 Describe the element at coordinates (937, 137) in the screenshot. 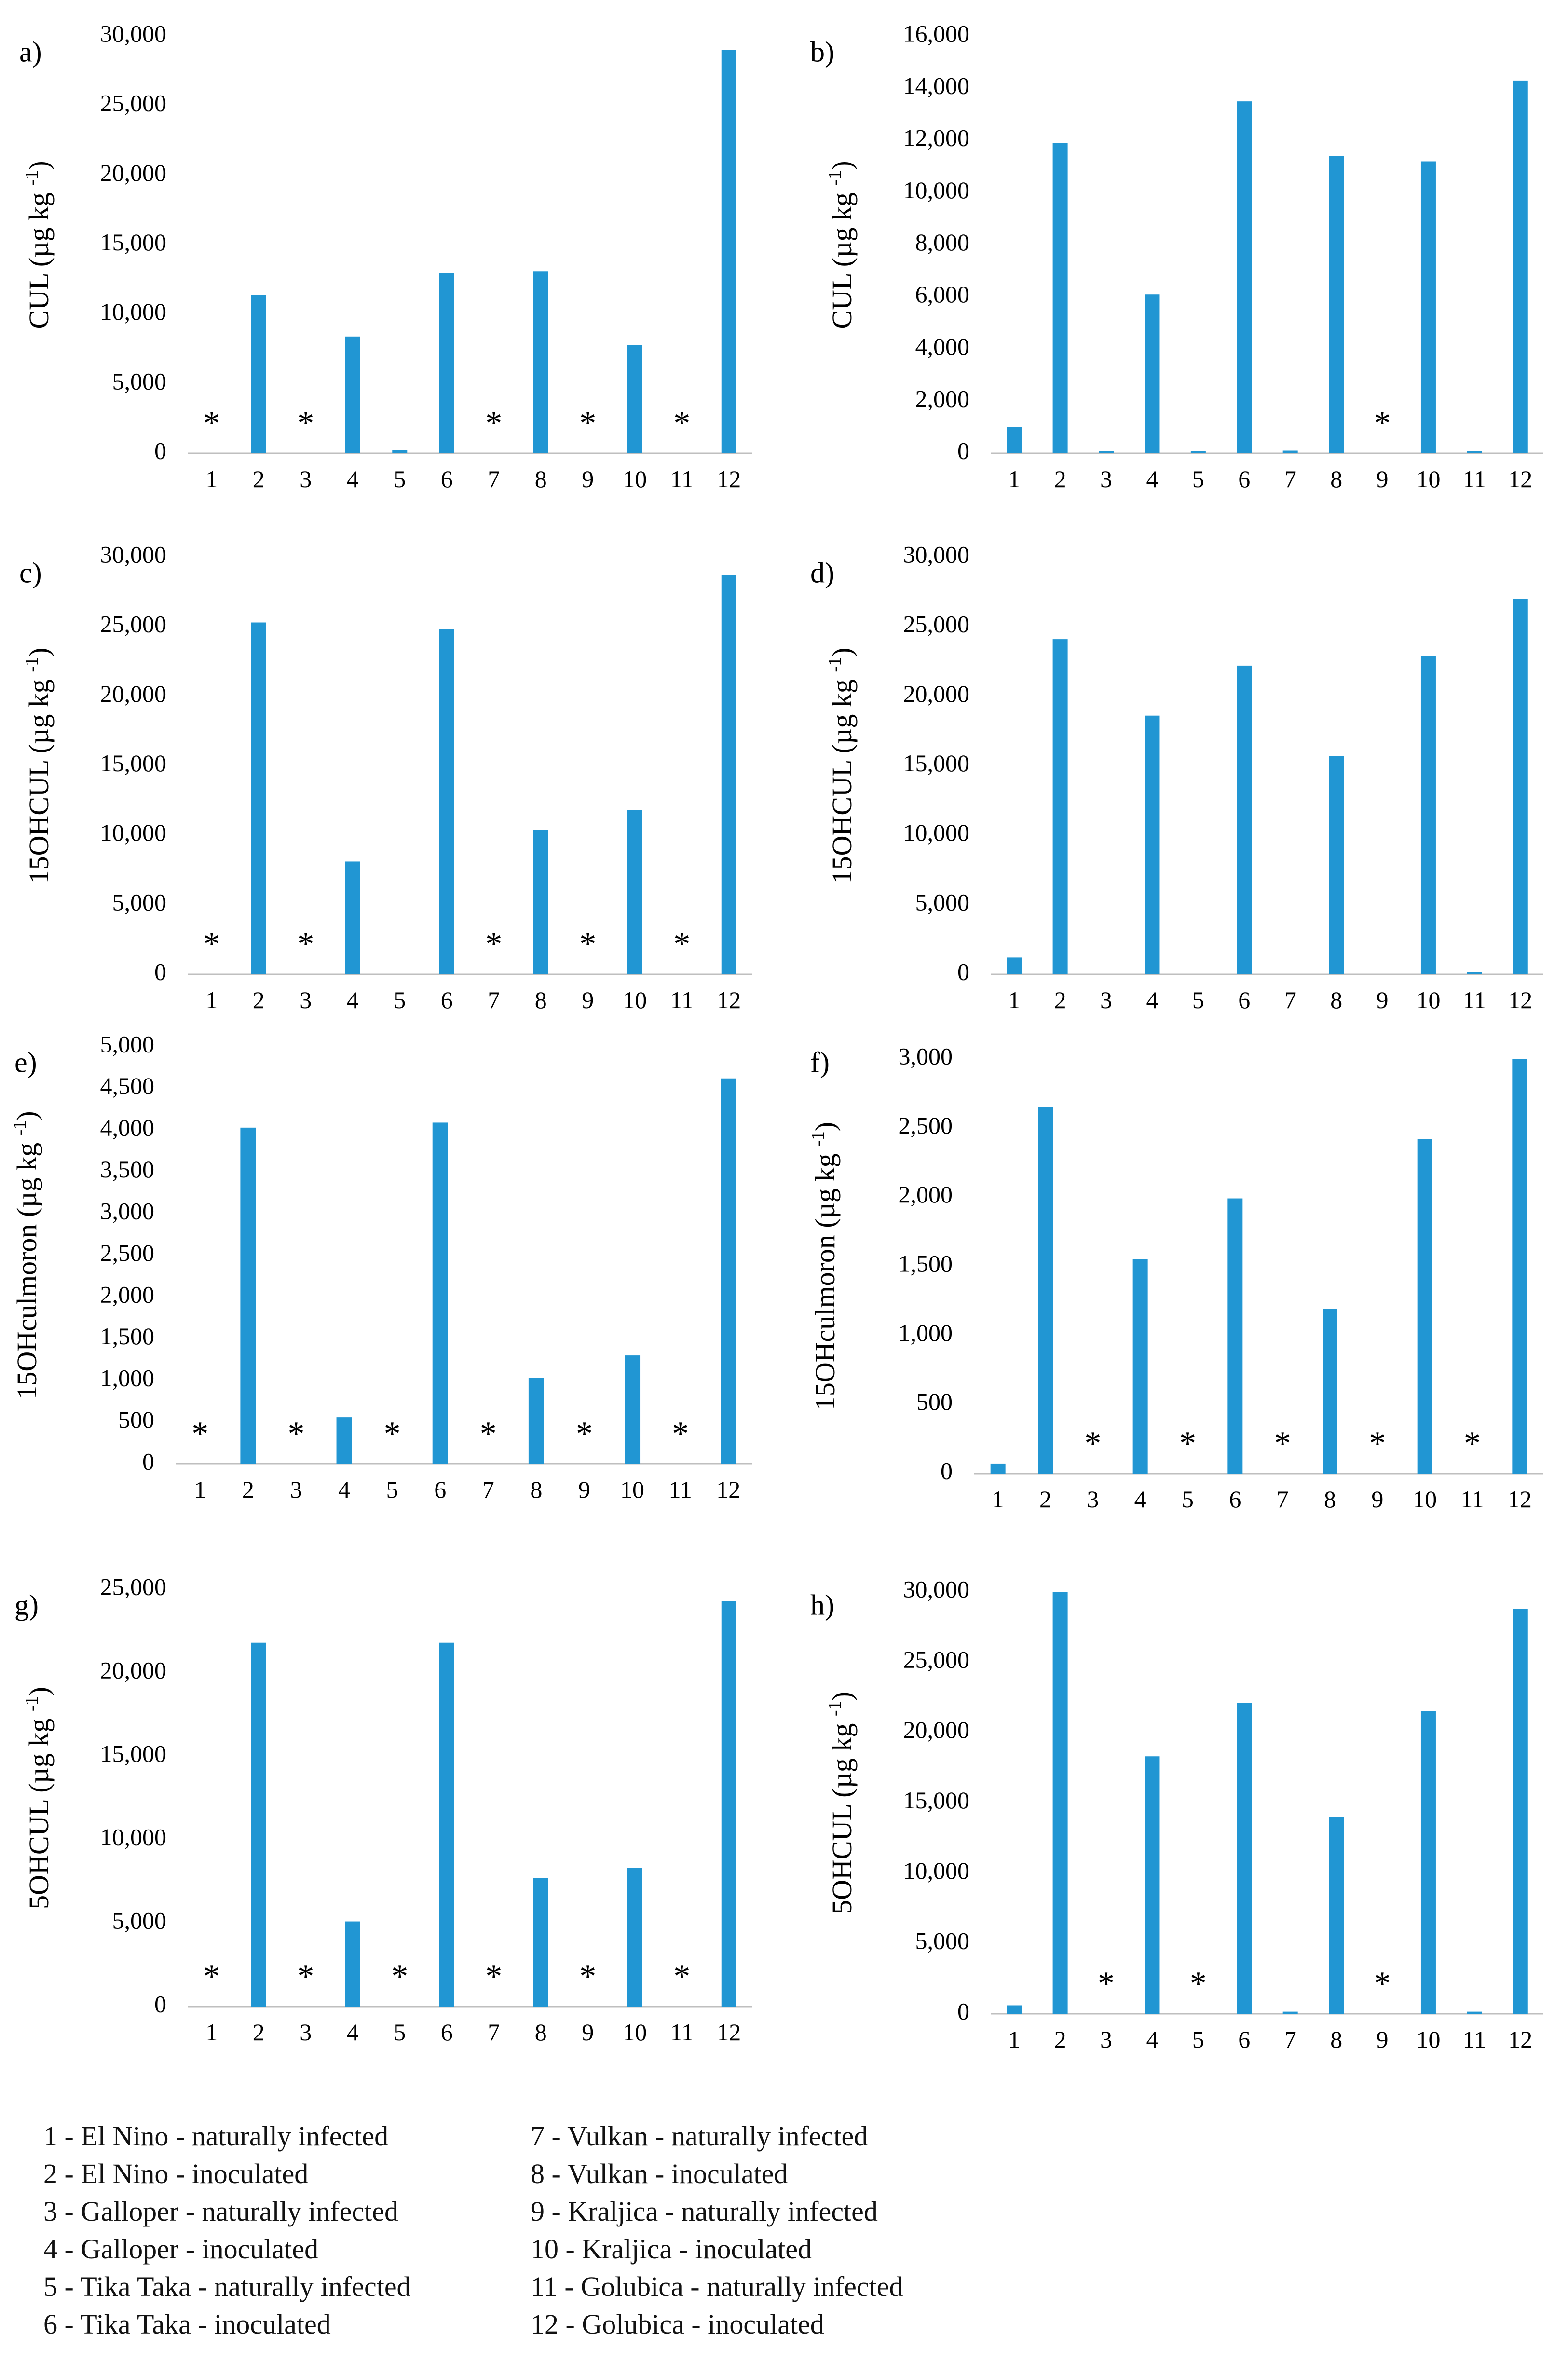

I see `y-tick-label: 12,000` at that location.